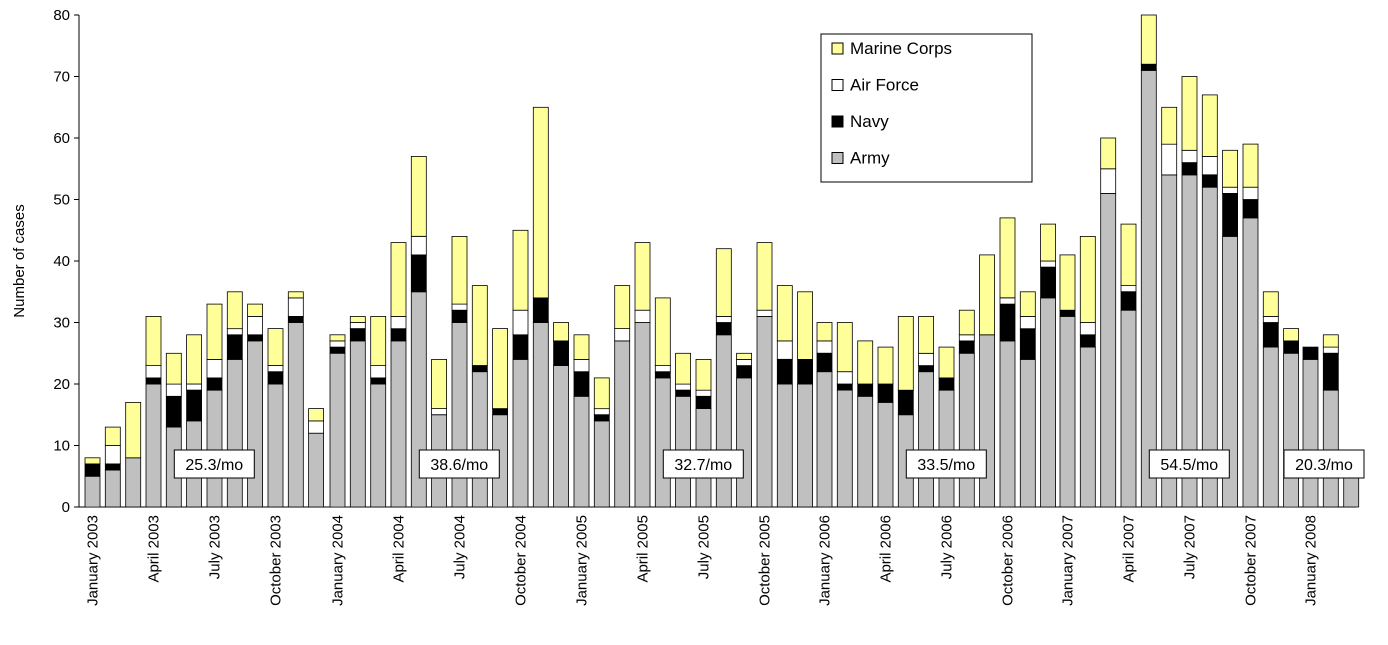 This screenshot has width=1388, height=645. I want to click on x-tick-label: October 2003, so click(276, 560).